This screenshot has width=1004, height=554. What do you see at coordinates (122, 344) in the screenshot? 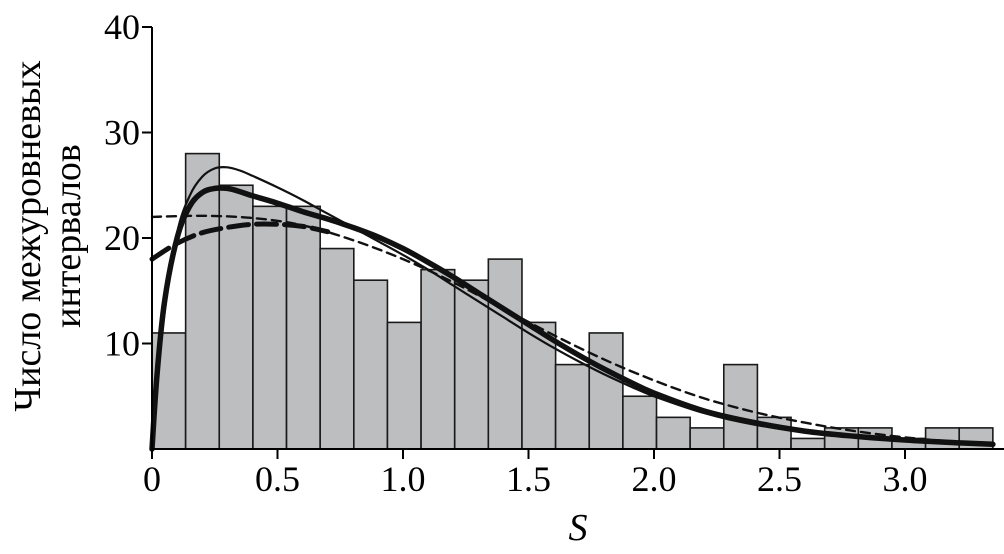
I see `y-tick-label: 10` at bounding box center [122, 344].